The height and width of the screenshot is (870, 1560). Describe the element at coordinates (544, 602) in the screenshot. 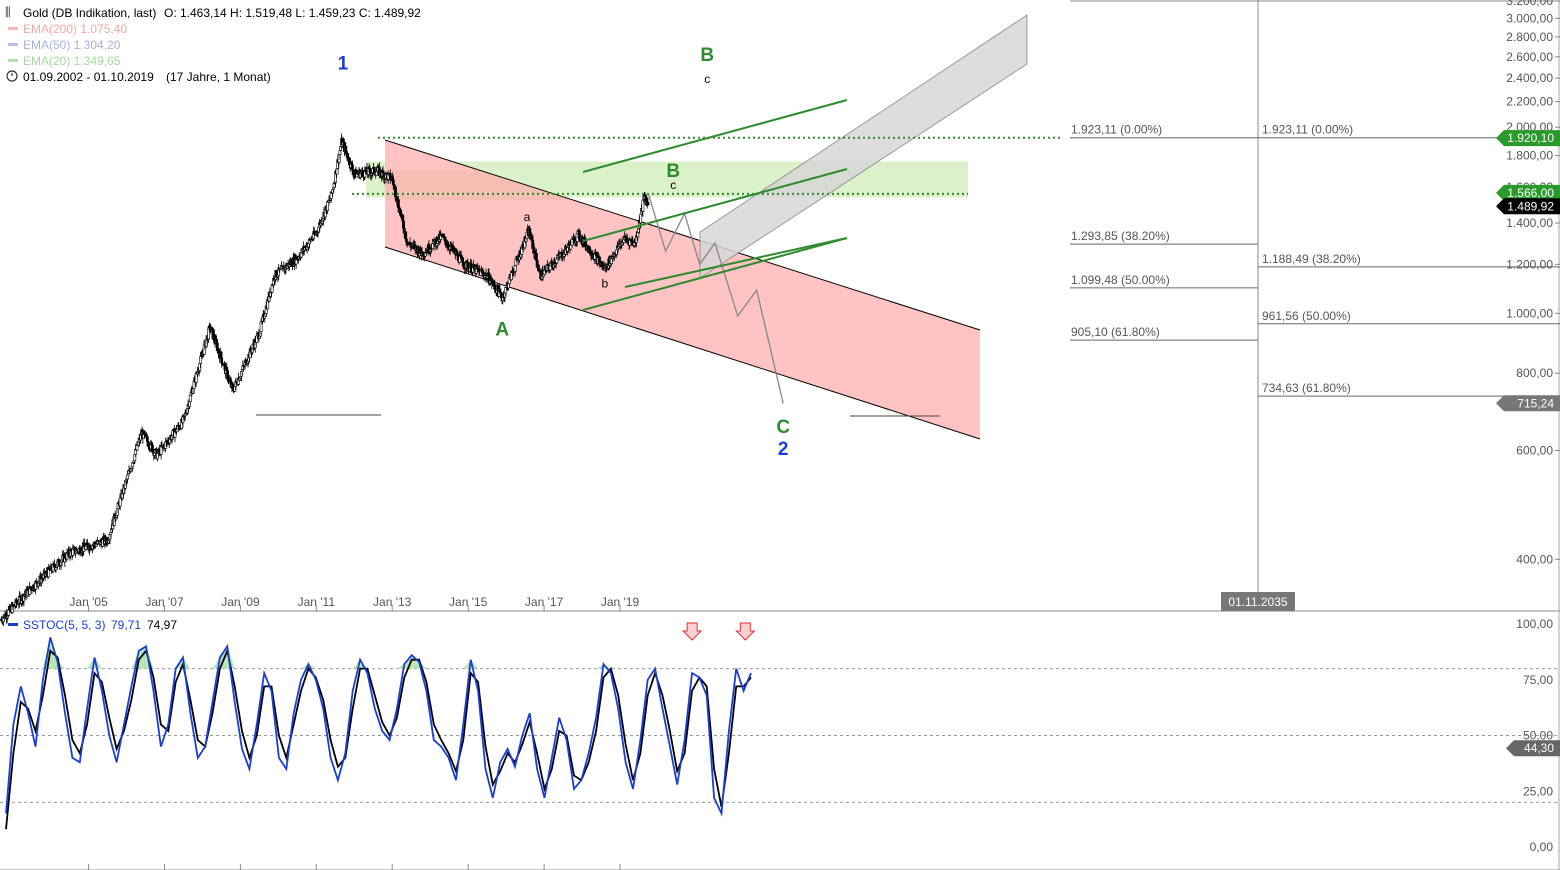

I see `x-tick-label: Jan '17` at that location.